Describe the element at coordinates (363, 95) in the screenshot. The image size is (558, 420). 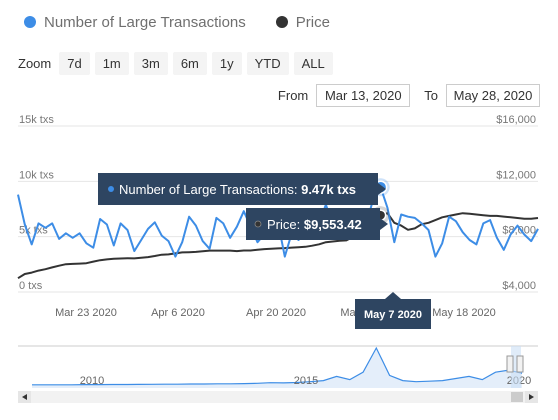
I see `from-date-input: Mar 13, 2020` at that location.